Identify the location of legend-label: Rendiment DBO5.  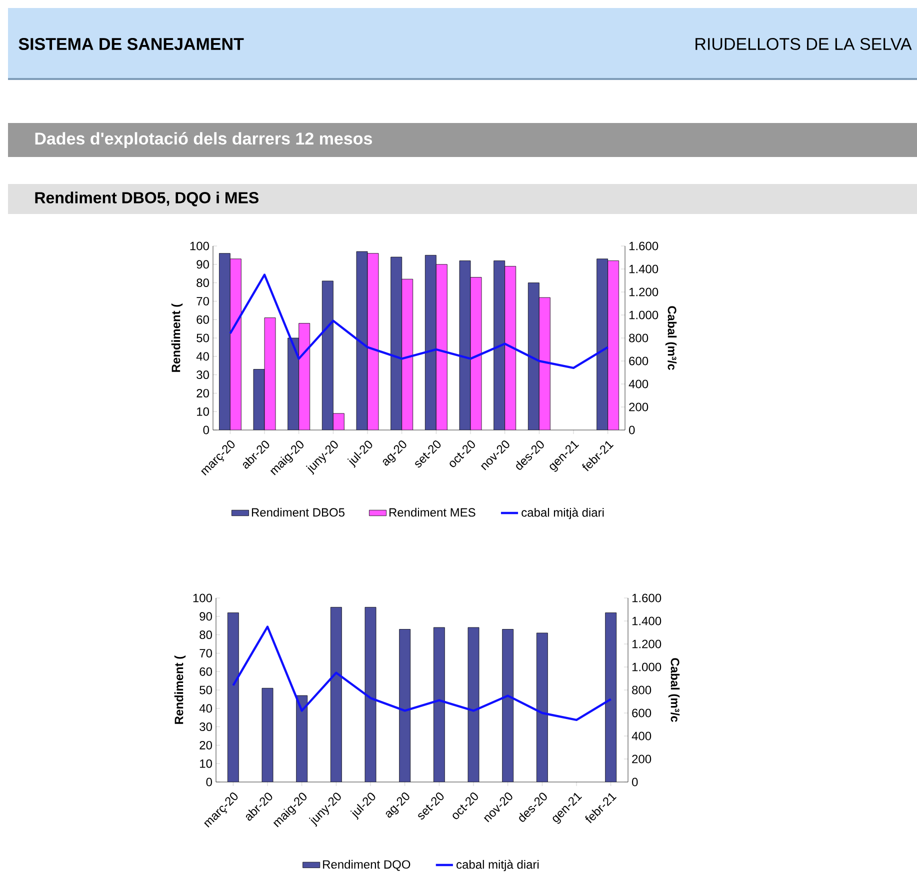
(298, 512).